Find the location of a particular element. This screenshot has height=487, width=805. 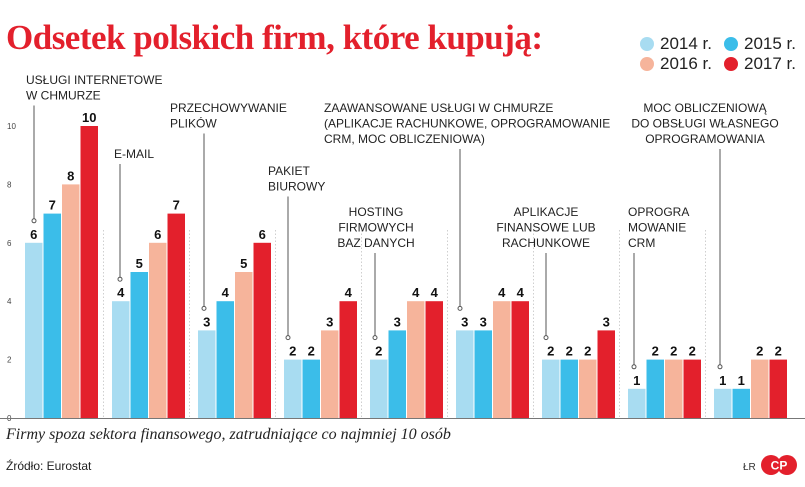

y-tick-label: 2 is located at coordinates (9, 360).